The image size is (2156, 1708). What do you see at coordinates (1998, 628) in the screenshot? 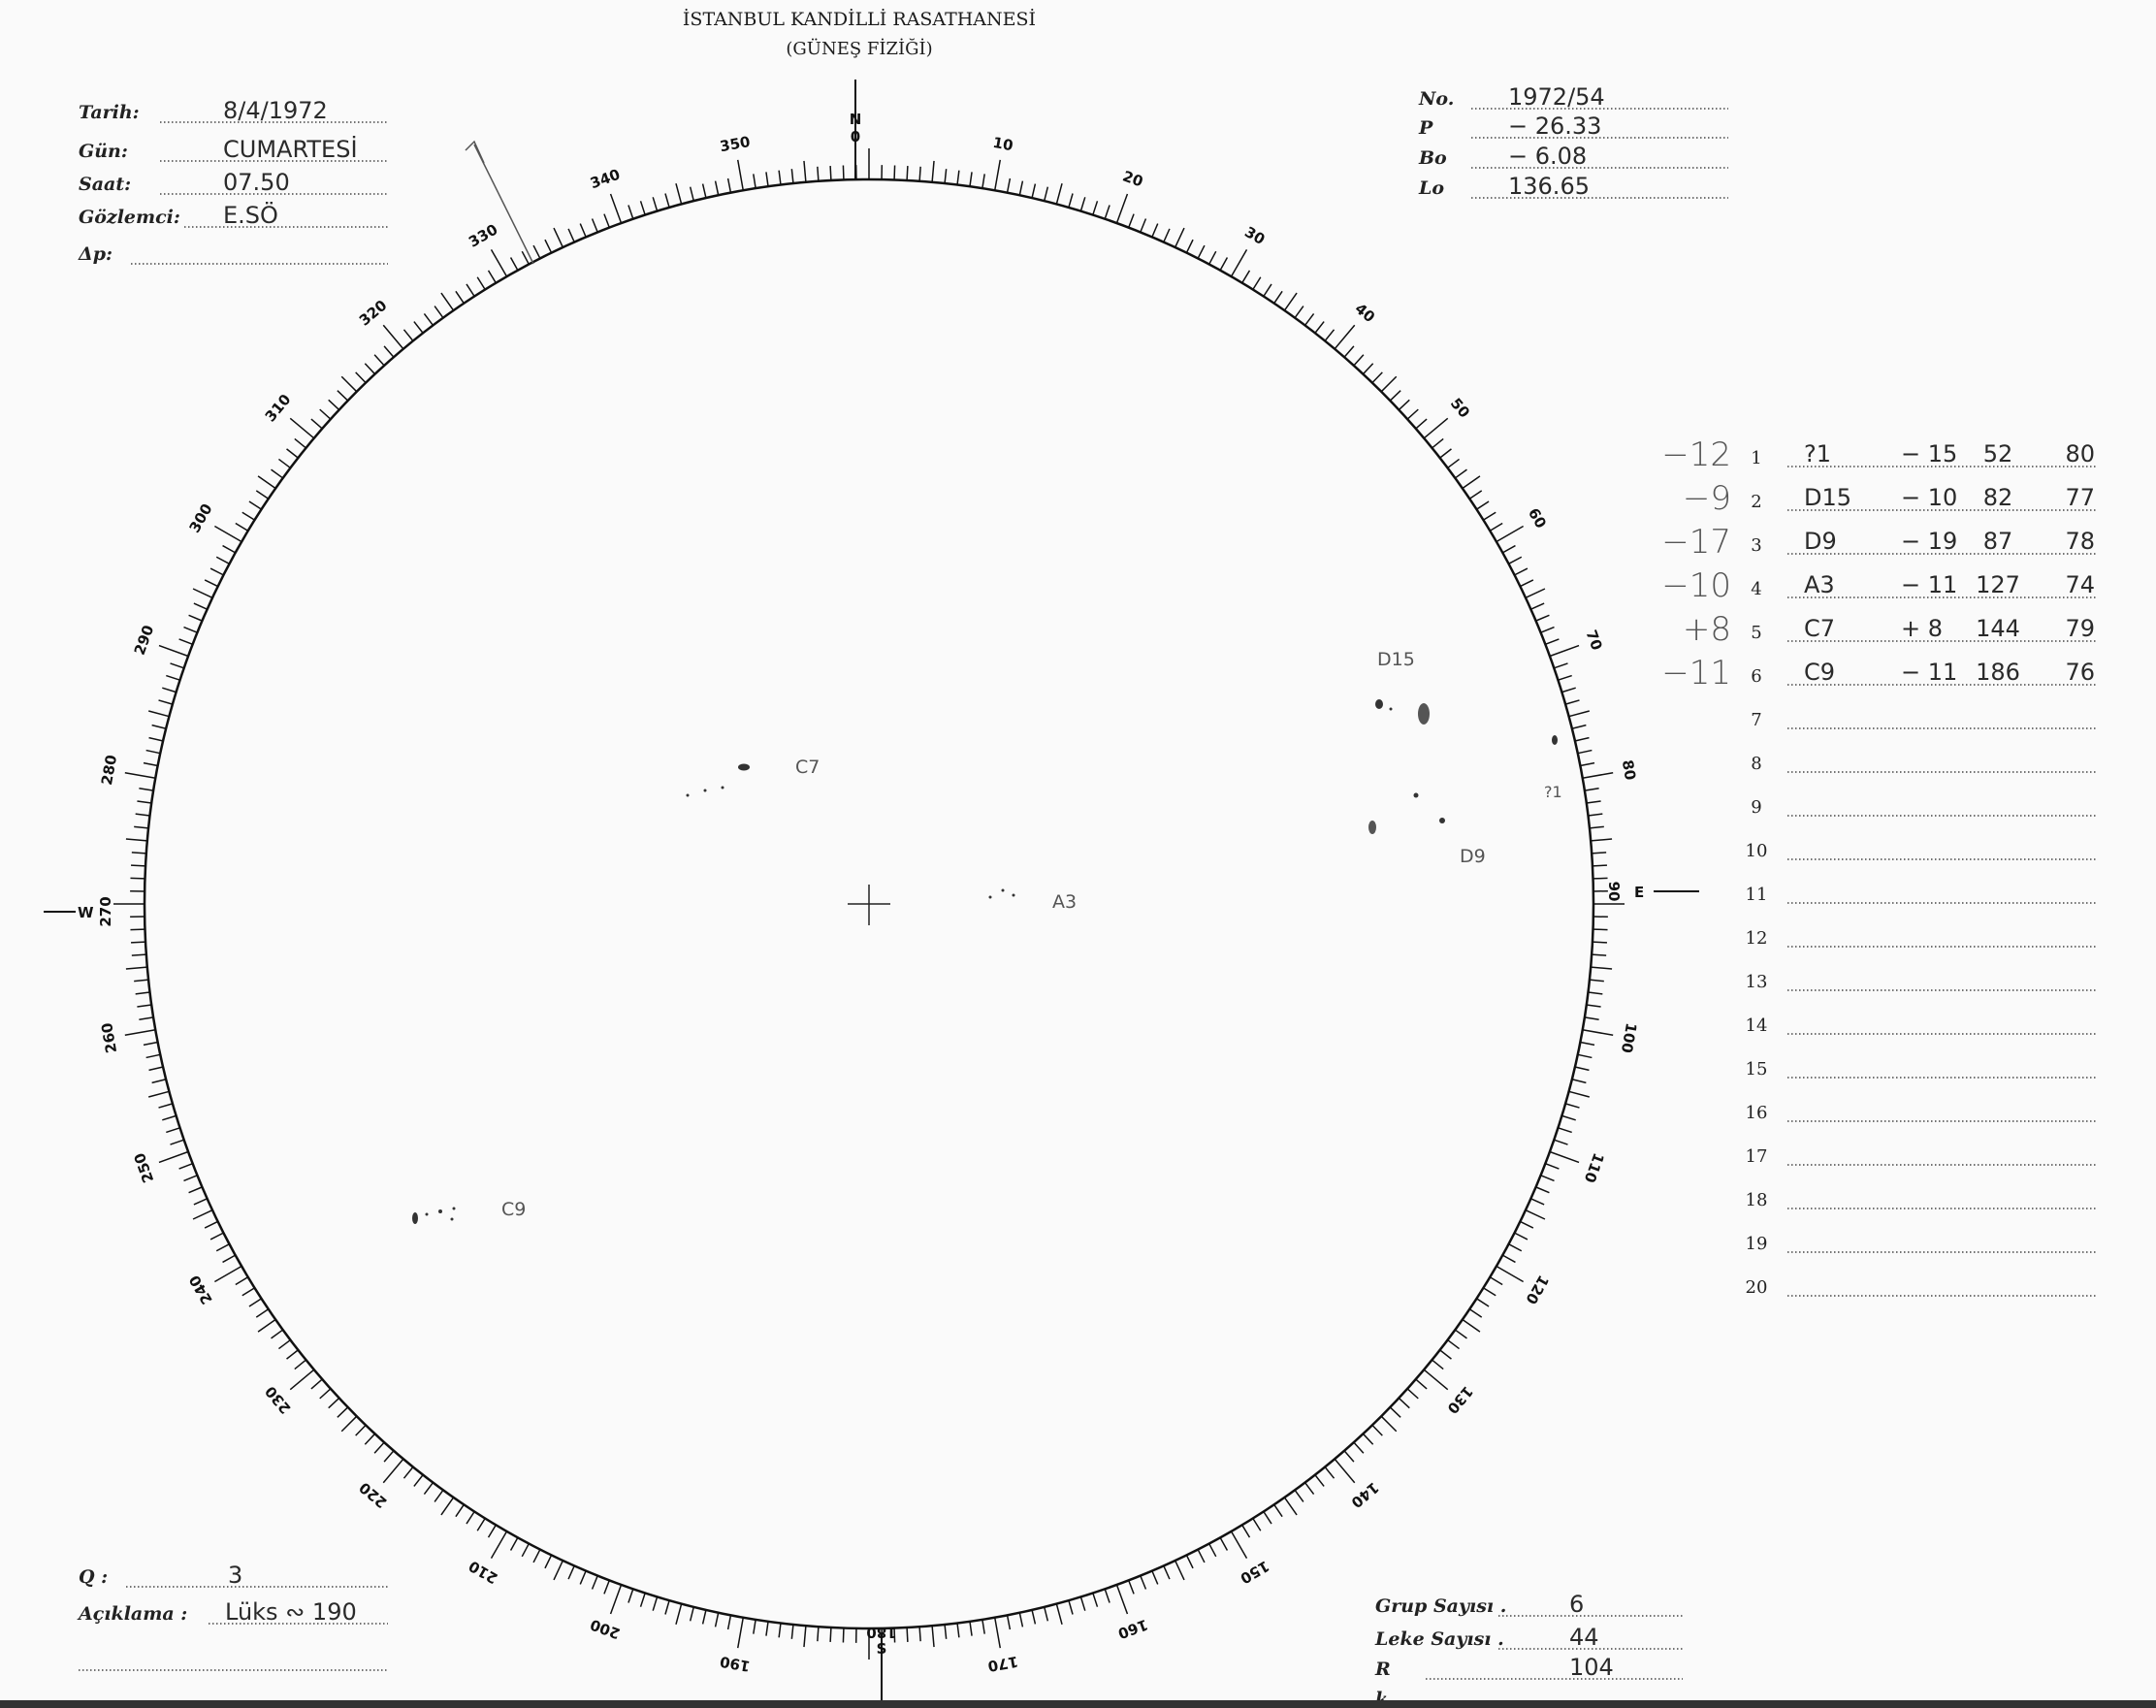
I see `group-longitude: 144` at bounding box center [1998, 628].